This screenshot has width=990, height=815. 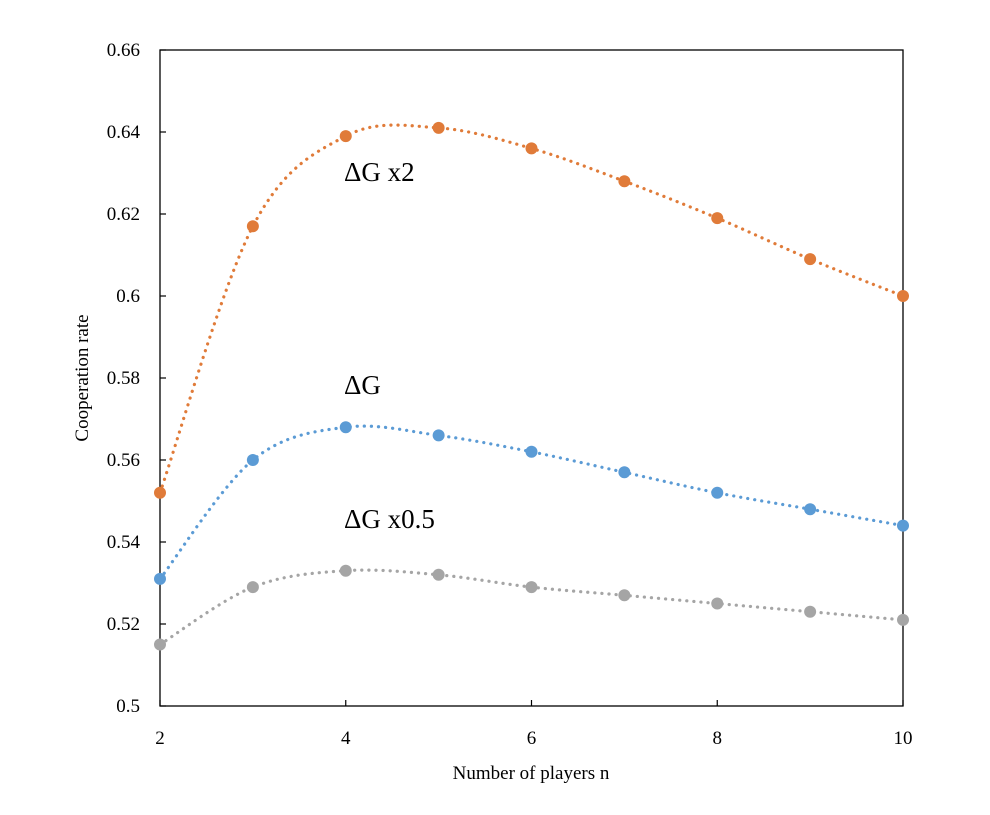 I want to click on y-axis-title: Cooperation rate, so click(x=82, y=377).